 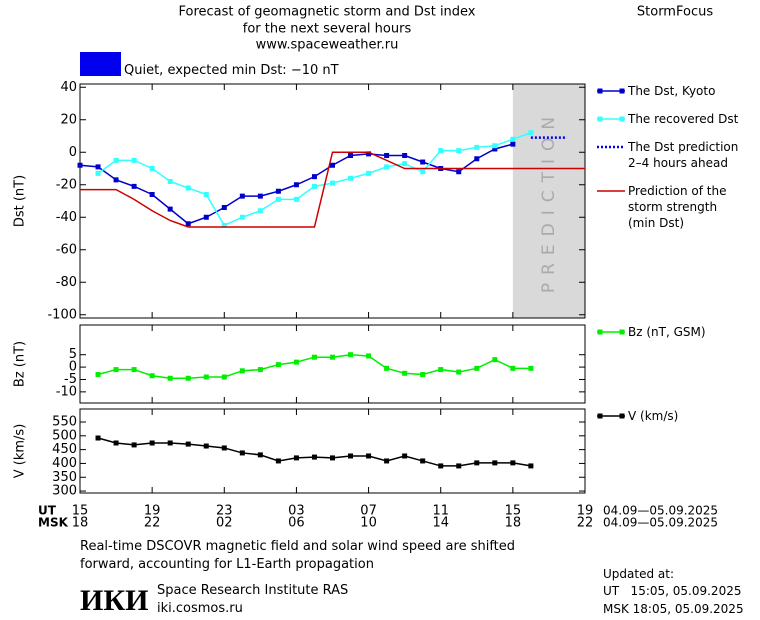 I want to click on x-tick-label: 22, so click(x=152, y=523).